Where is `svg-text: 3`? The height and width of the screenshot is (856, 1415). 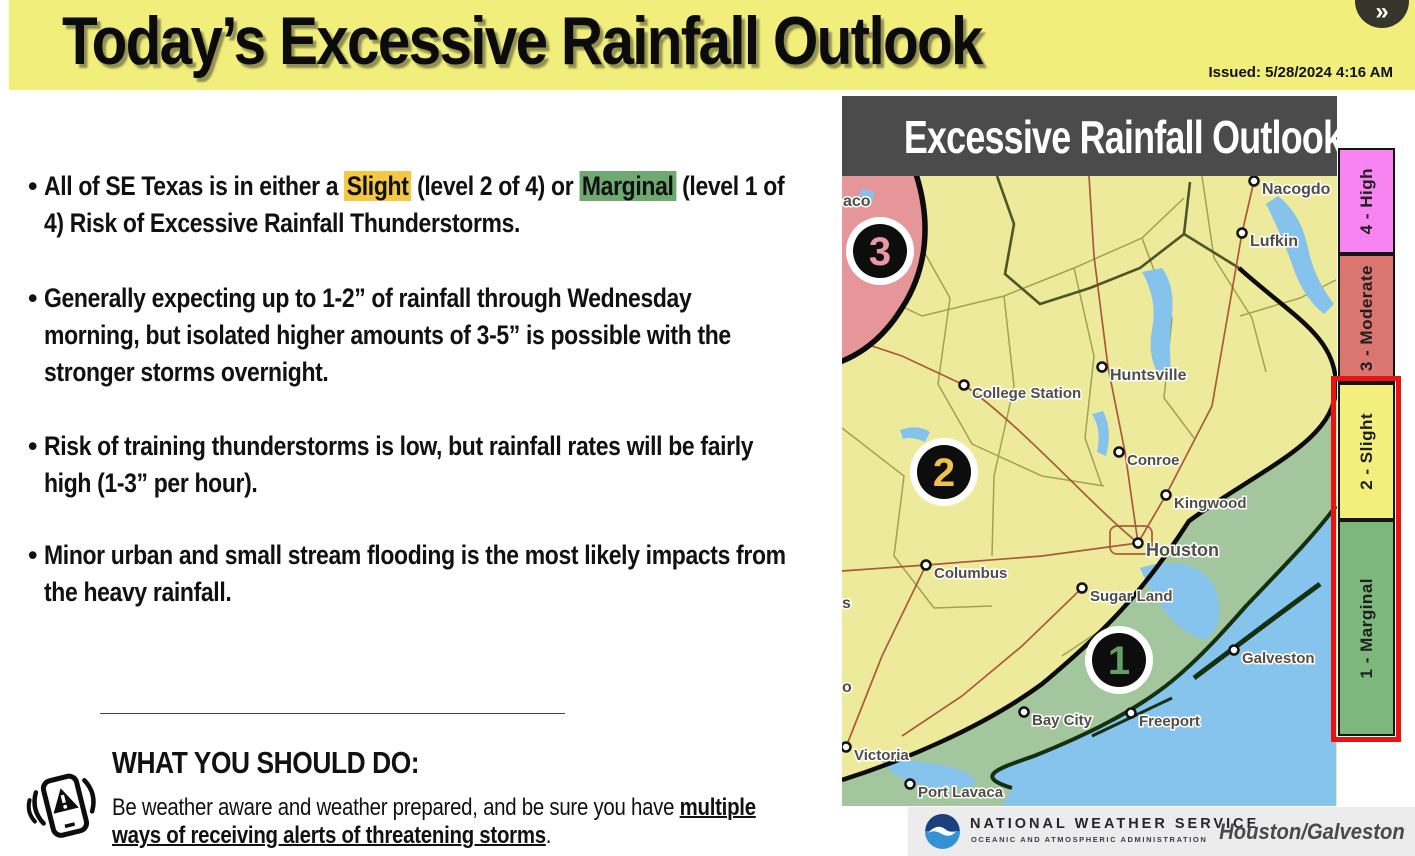 svg-text: 3 is located at coordinates (880, 252).